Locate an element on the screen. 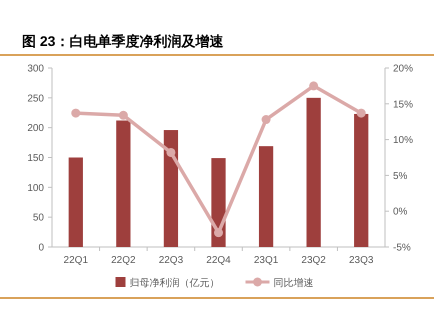  y2-tick-label: 20% is located at coordinates (403, 69).